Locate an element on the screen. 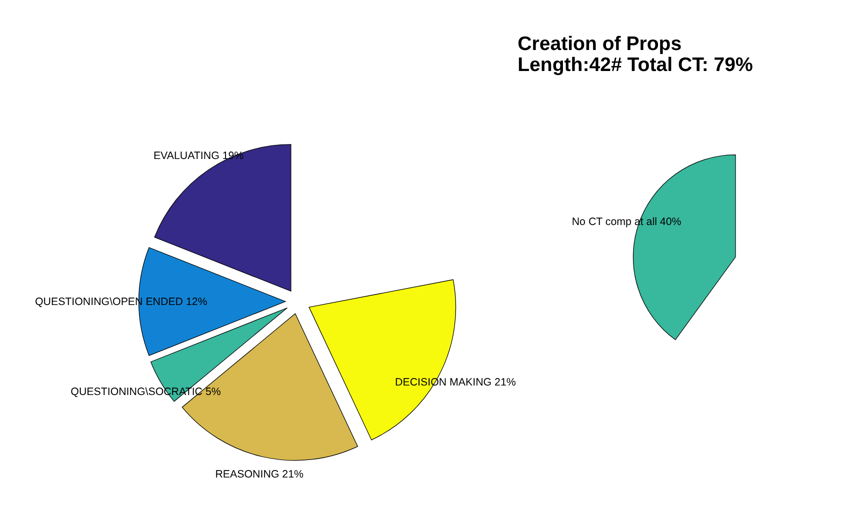  slice-label: REASONING 21% is located at coordinates (259, 474).